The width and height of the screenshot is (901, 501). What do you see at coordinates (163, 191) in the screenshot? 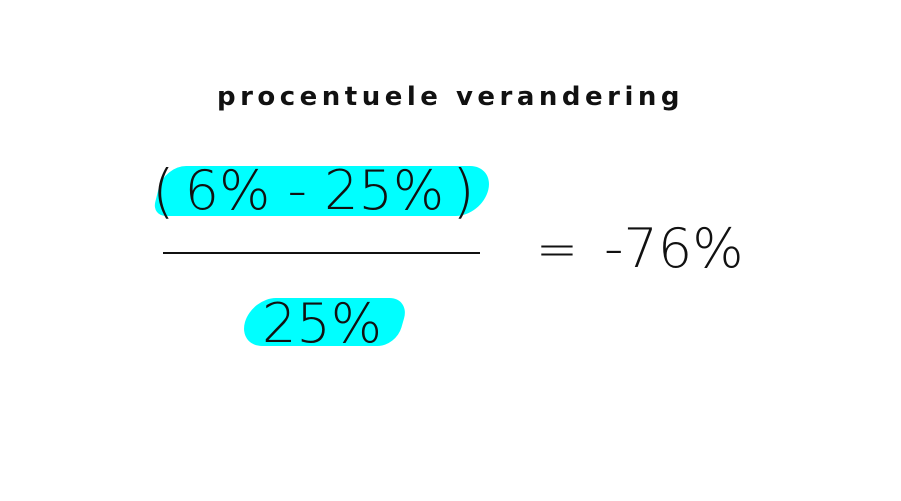
I see `paren-open: (` at bounding box center [163, 191].